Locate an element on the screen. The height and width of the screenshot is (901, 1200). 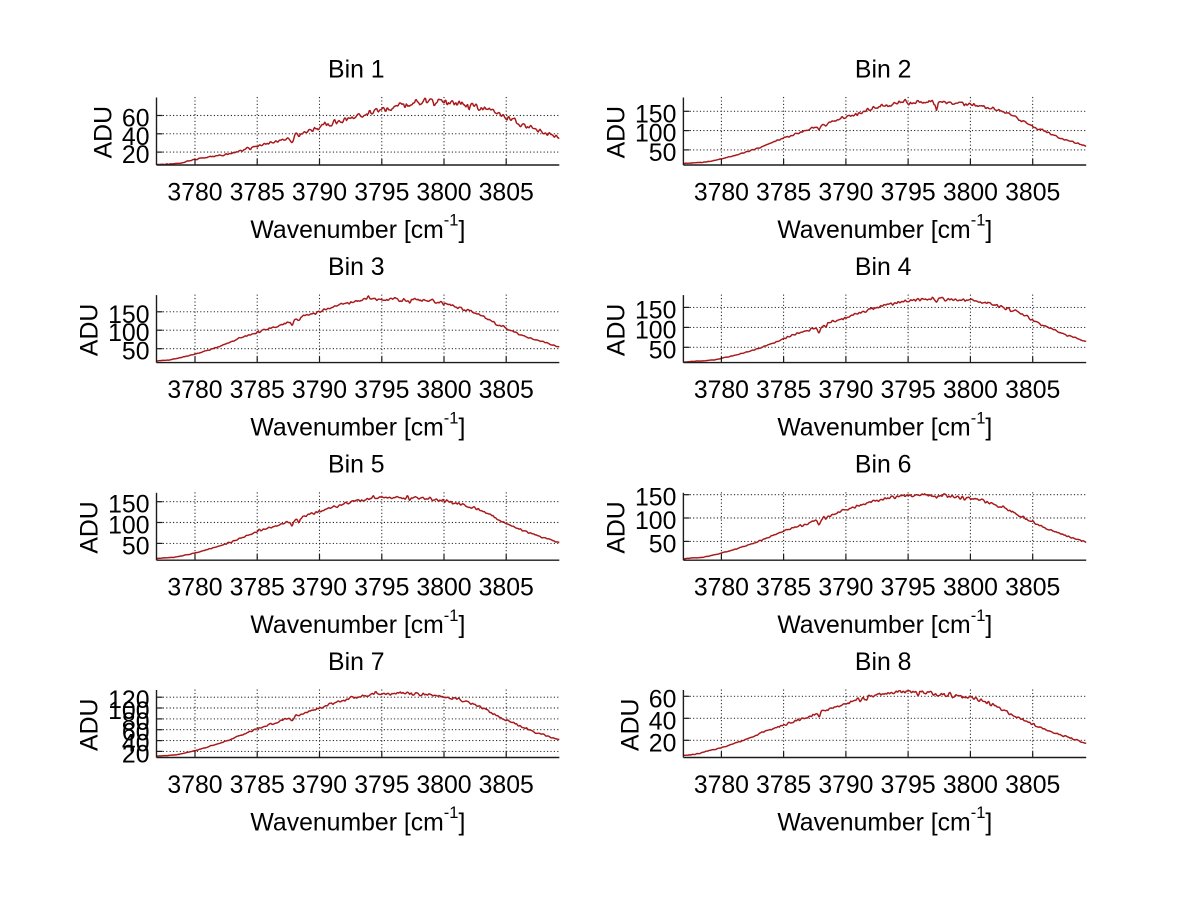
svg-text: Bin 2 is located at coordinates (883, 69).